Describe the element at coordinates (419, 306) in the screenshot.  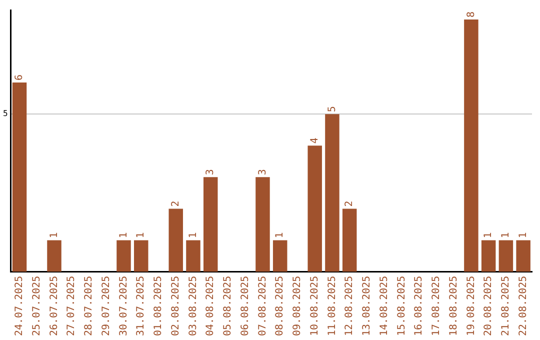
I see `x-tick-label: 16.08.2025` at that location.